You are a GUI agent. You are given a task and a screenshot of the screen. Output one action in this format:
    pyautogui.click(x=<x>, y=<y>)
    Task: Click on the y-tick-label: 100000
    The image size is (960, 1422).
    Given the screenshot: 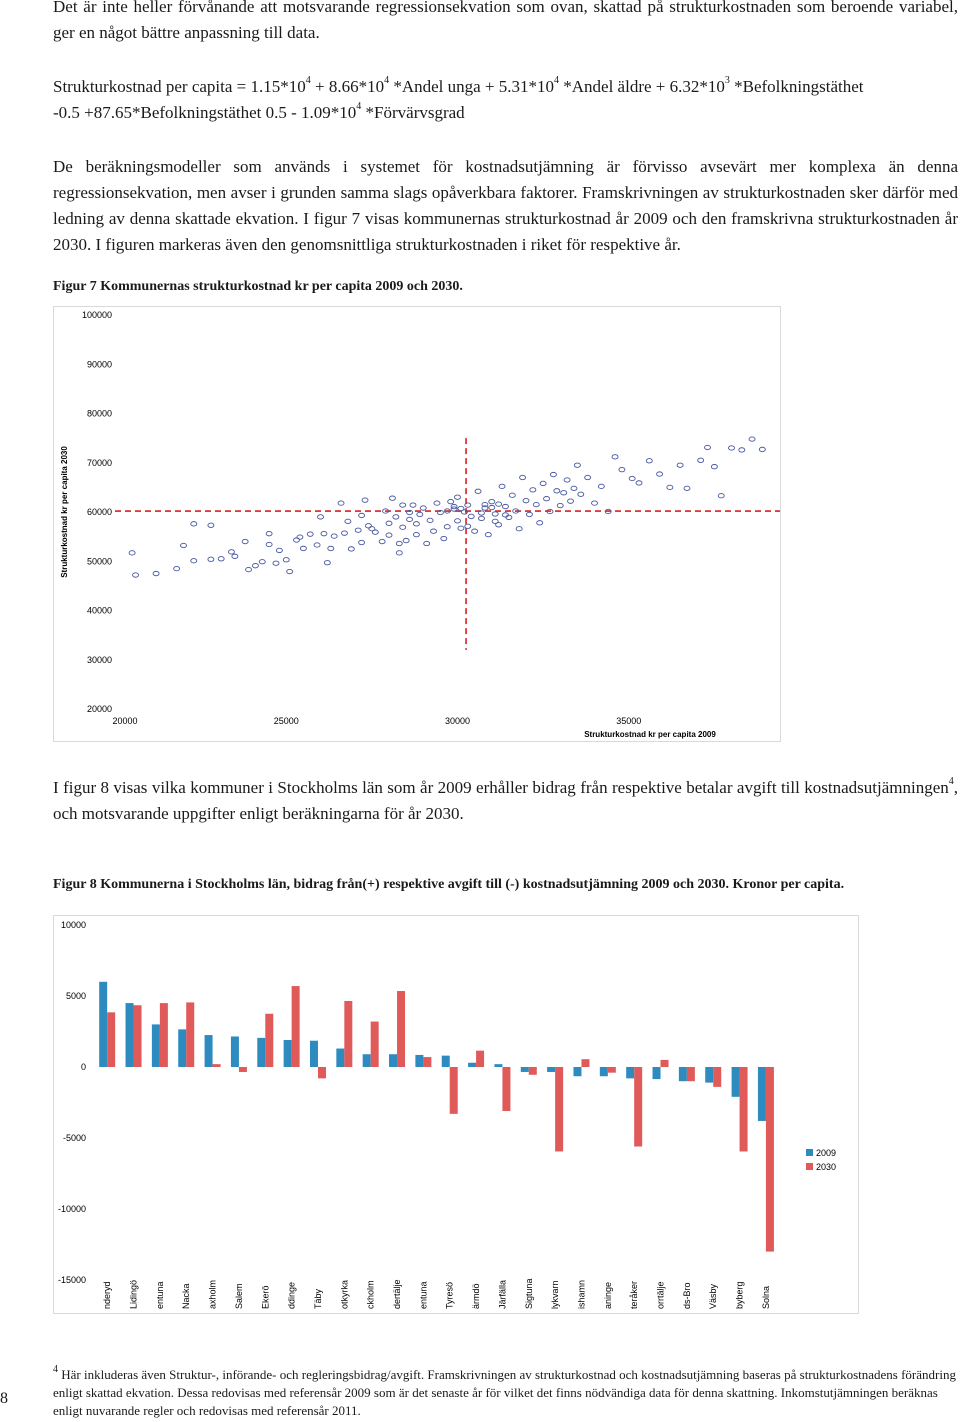 What is the action you would take?
    pyautogui.click(x=97, y=315)
    